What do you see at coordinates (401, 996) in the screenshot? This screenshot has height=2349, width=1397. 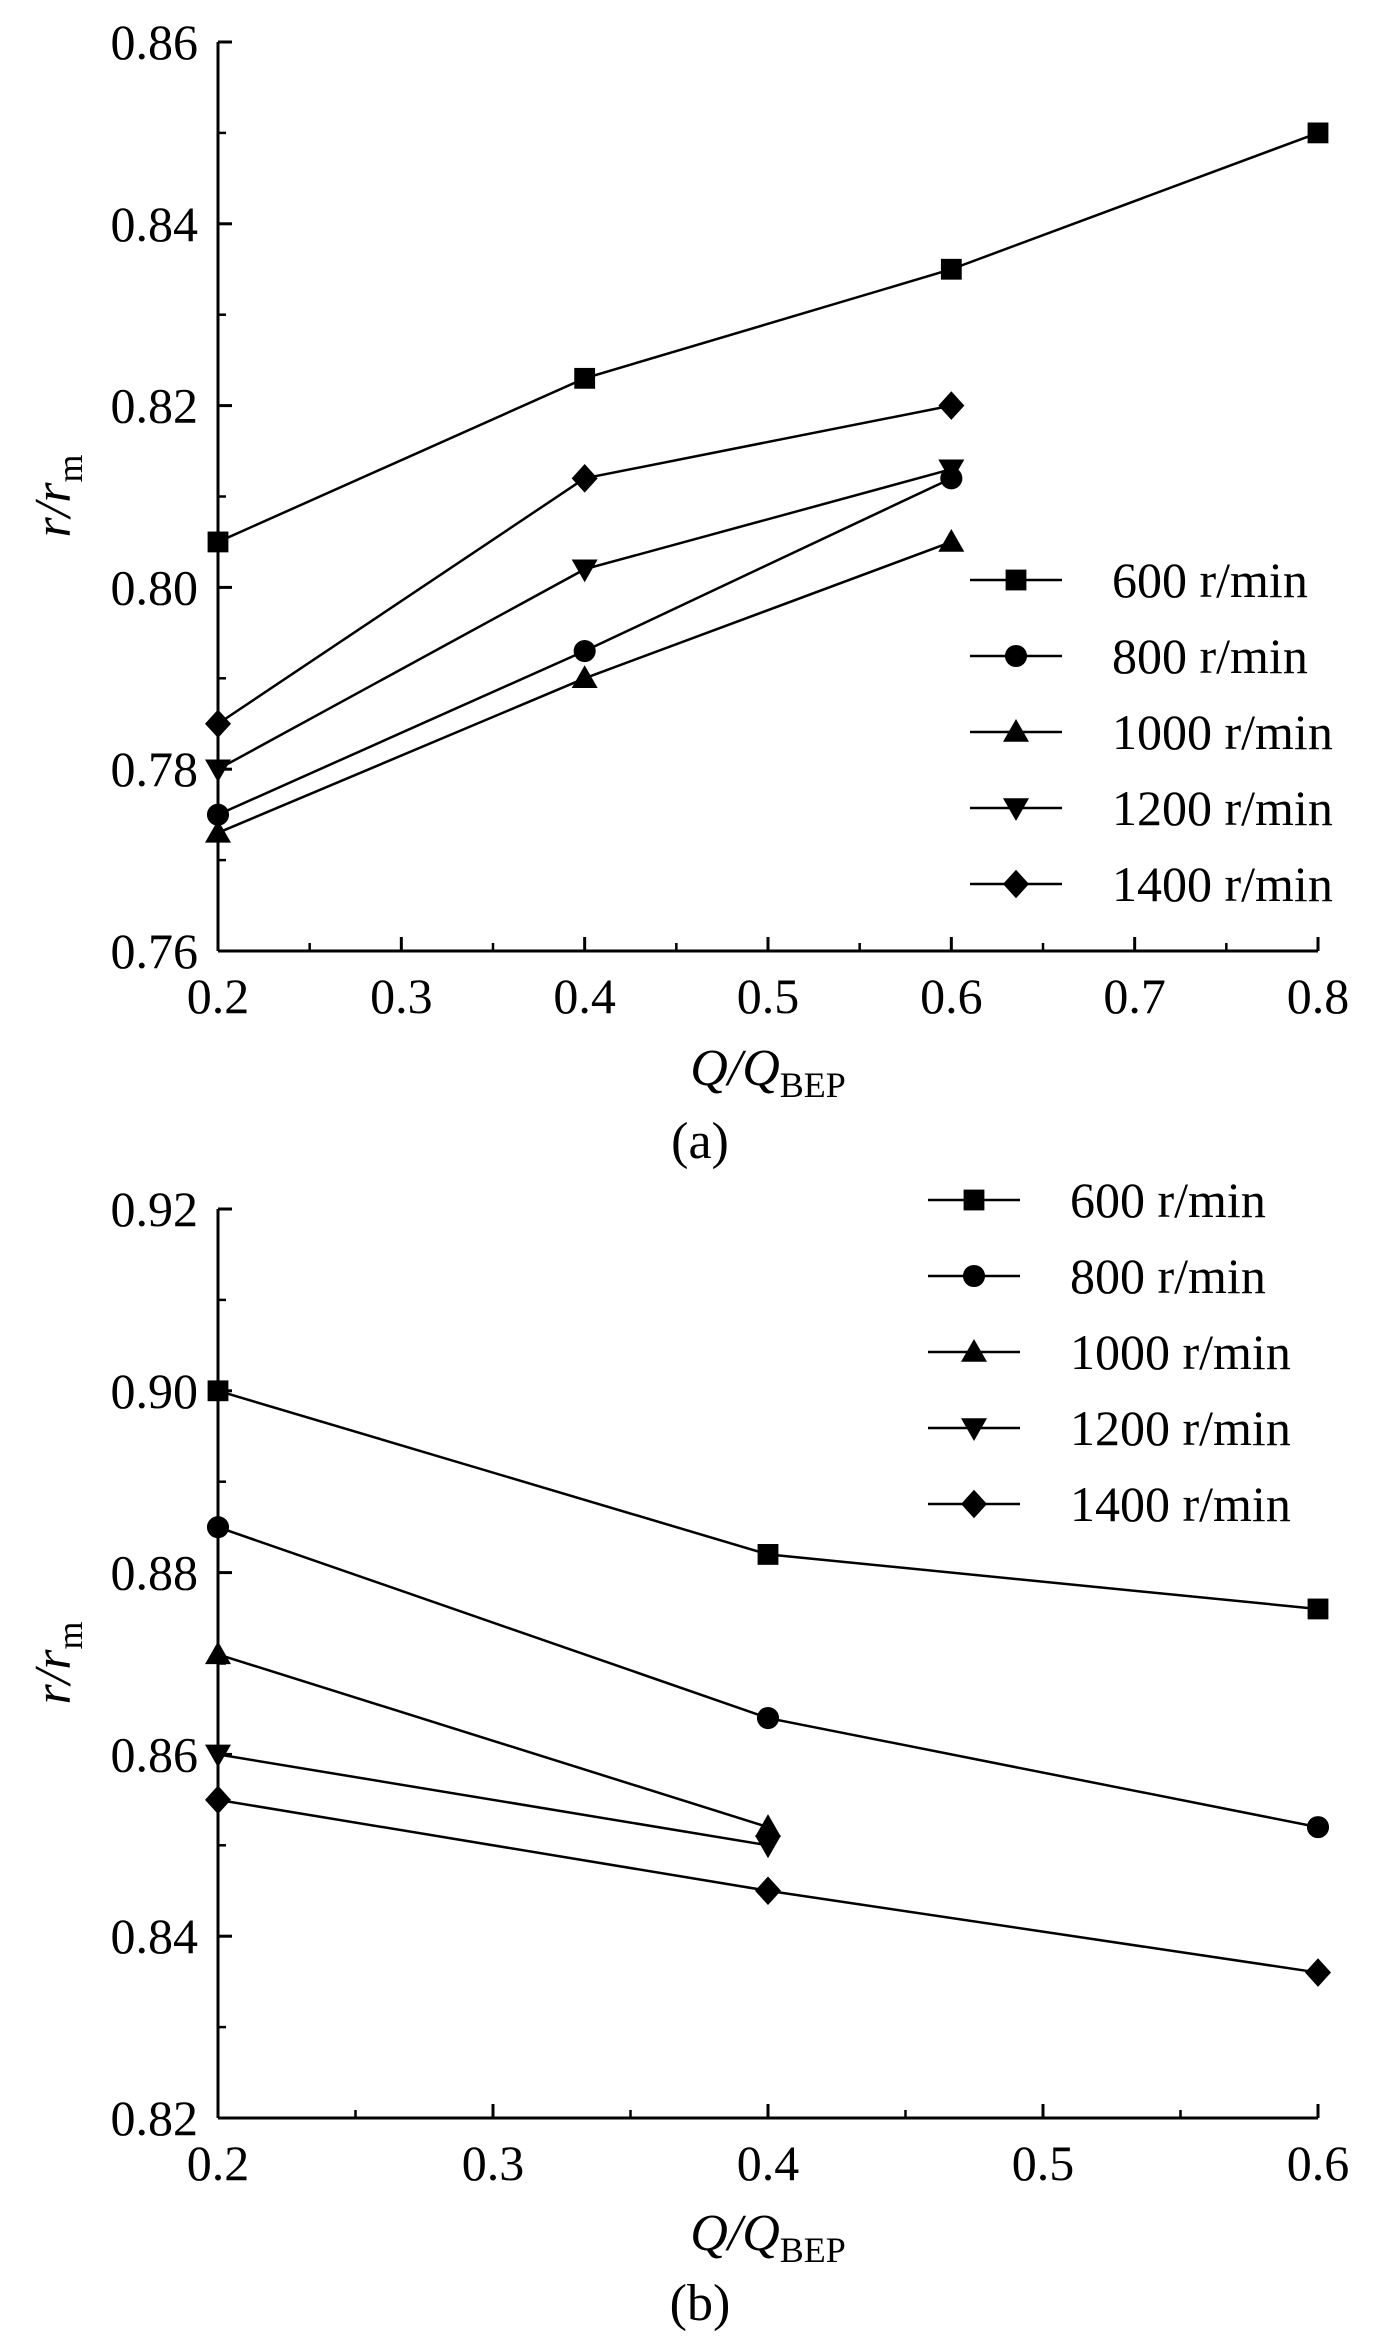 I see `x-tick-label: 0.3` at bounding box center [401, 996].